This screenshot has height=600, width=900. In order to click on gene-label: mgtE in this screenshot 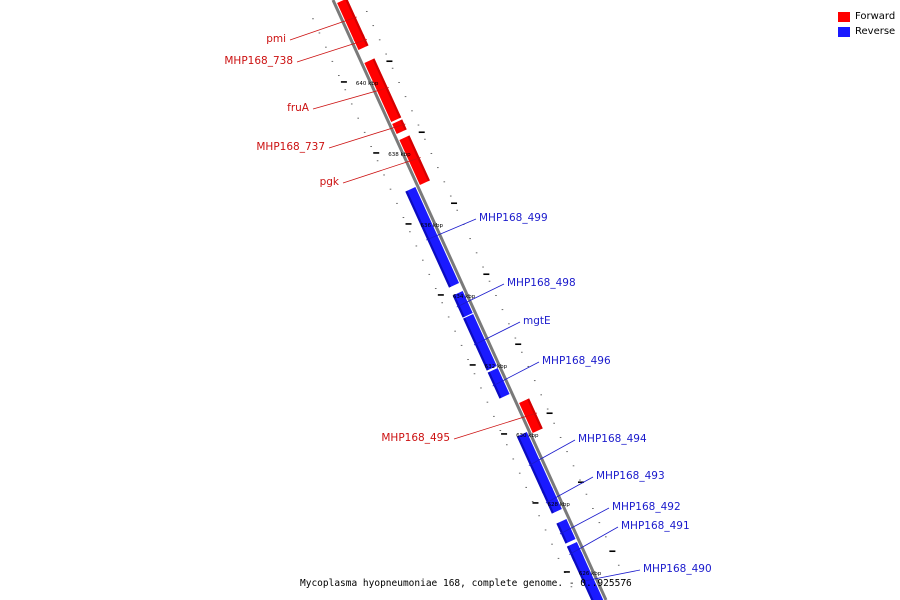, I will do `click(537, 321)`.